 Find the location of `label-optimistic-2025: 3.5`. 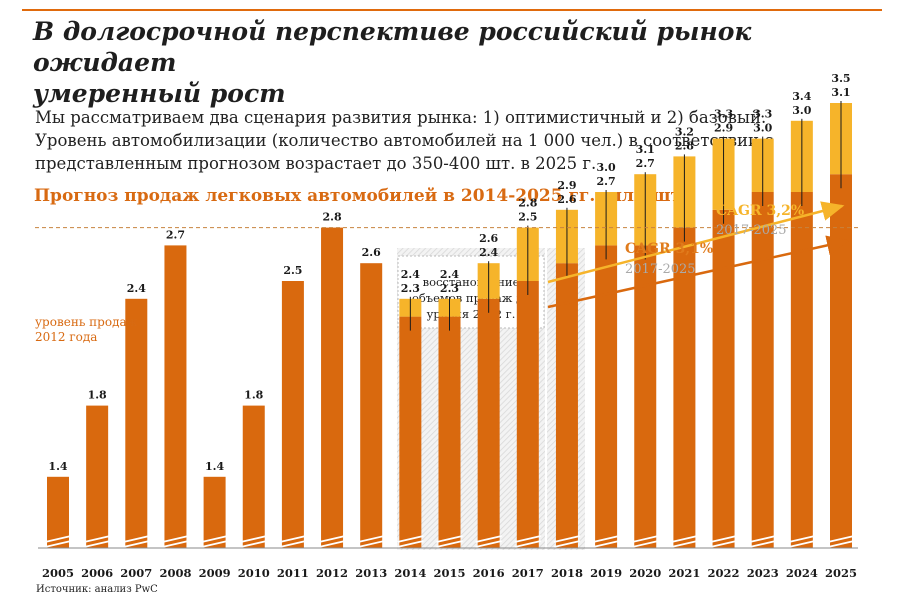

label-optimistic-2025: 3.5 is located at coordinates (840, 78).